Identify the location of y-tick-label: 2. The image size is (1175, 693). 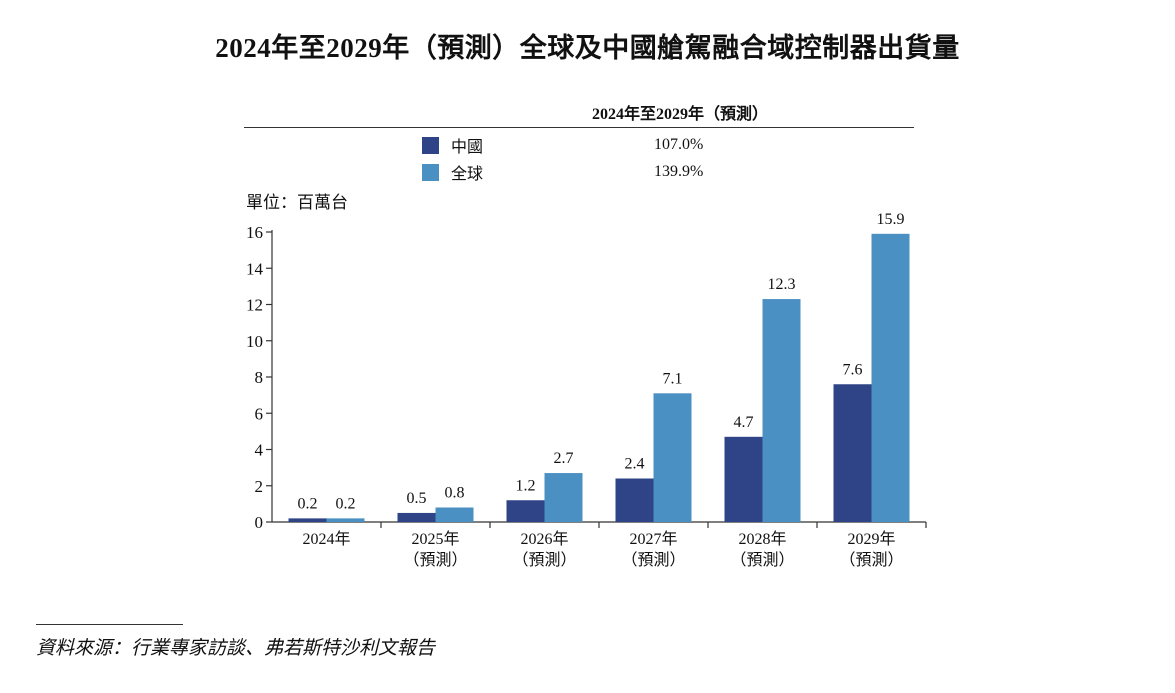
(259, 486).